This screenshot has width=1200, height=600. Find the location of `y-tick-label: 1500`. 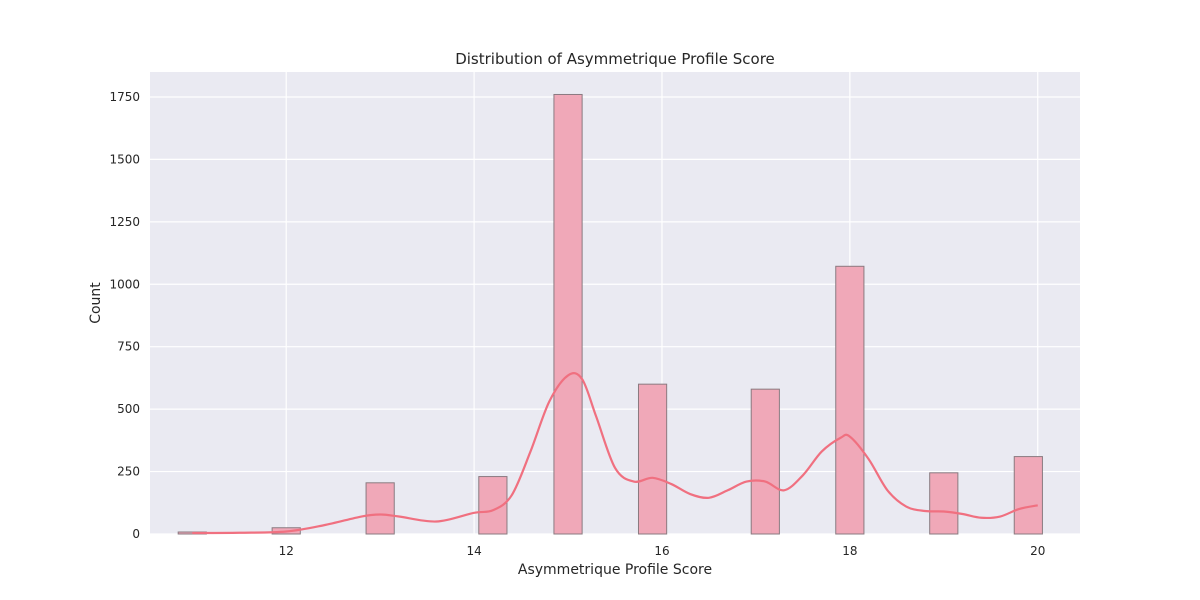

y-tick-label: 1500 is located at coordinates (124, 159).